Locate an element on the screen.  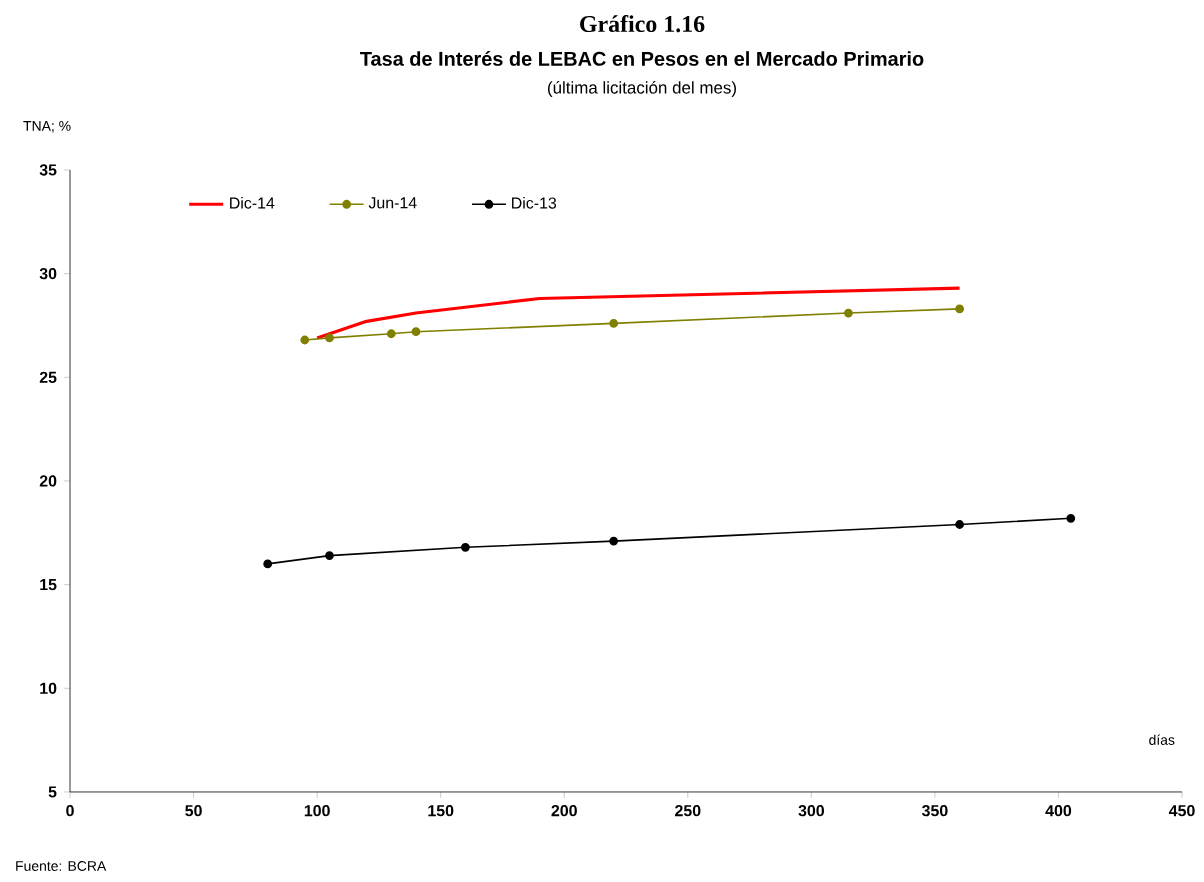
text: (última licitación del mes) is located at coordinates (642, 89).